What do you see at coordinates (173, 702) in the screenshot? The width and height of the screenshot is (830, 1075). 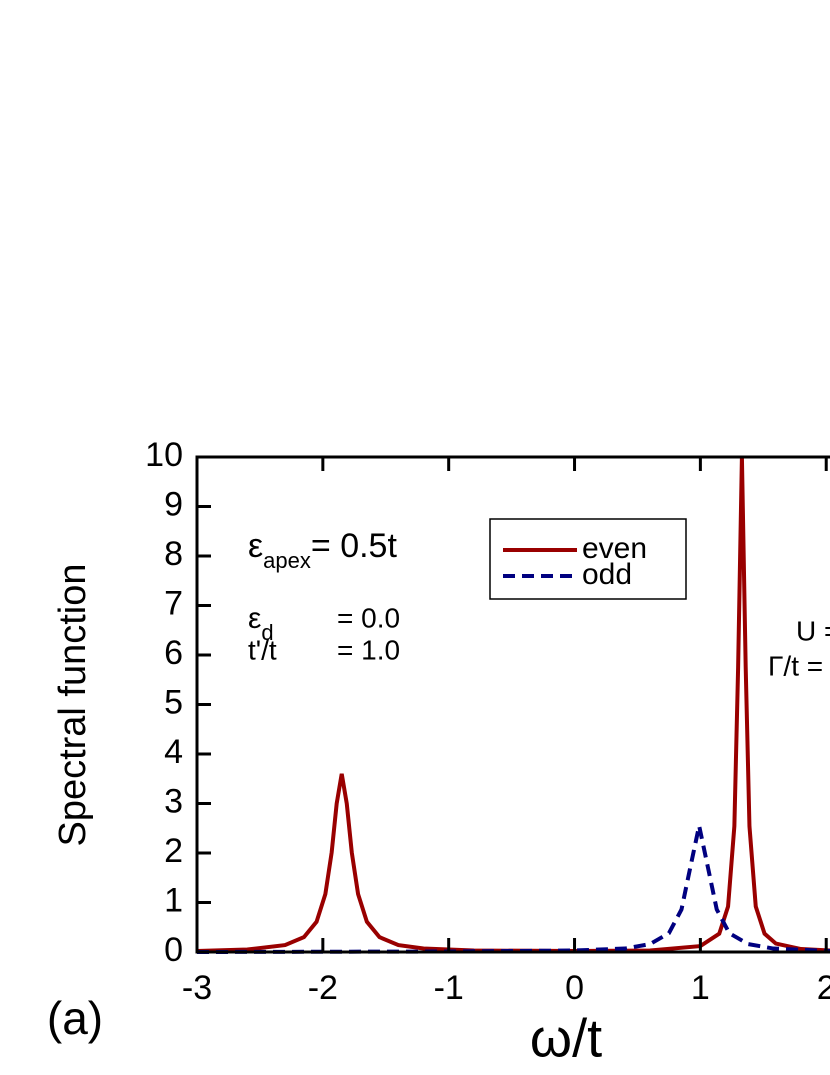 I see `y-tick-label: 5` at bounding box center [173, 702].